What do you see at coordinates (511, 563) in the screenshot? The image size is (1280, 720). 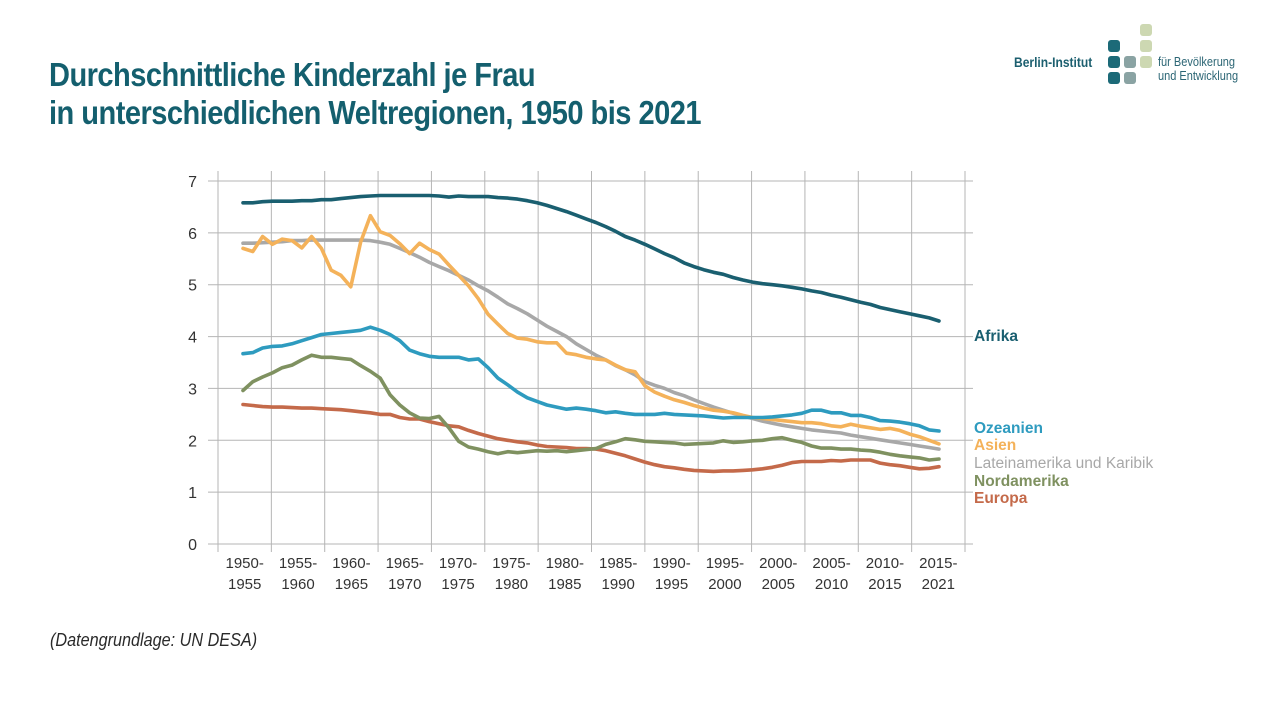 I see `x-tick-label-line: 1975-` at bounding box center [511, 563].